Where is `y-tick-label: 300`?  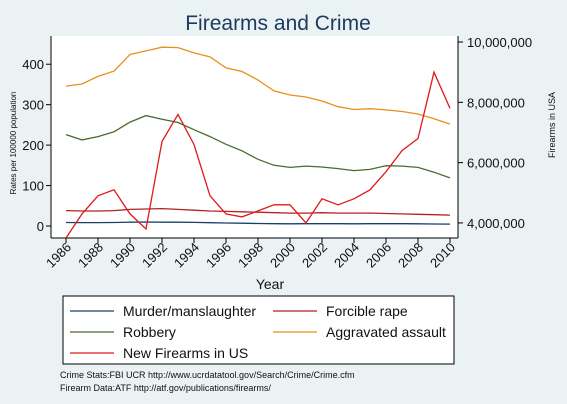
y-tick-label: 300 is located at coordinates (33, 105).